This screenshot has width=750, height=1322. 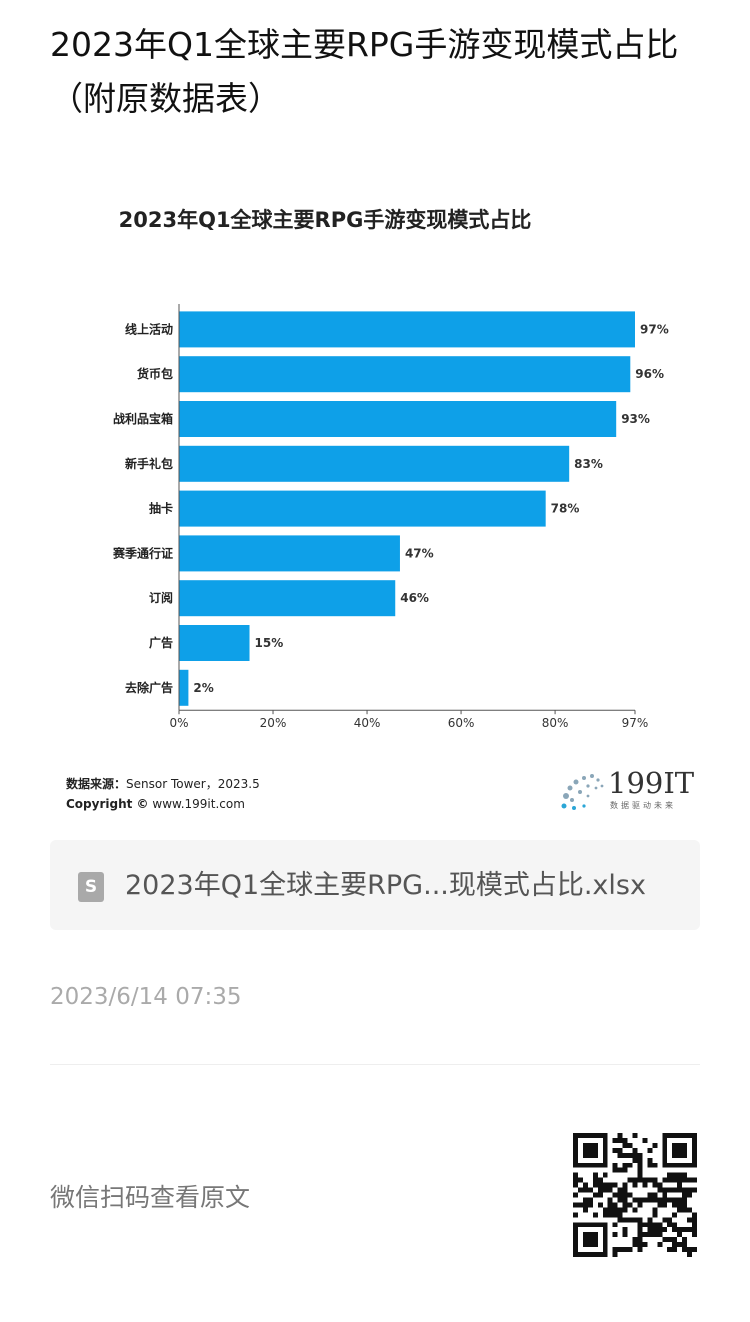 I want to click on chart-title: 2023年Q1全球主要RPG手游变现模式占比, so click(x=325, y=220).